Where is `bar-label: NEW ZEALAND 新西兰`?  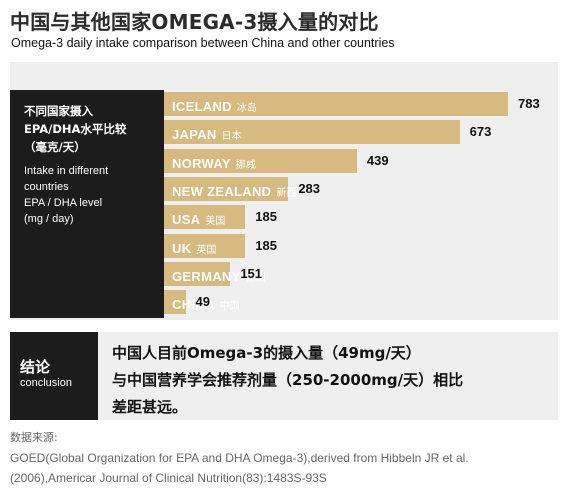
bar-label: NEW ZEALAND 新西兰 is located at coordinates (239, 190).